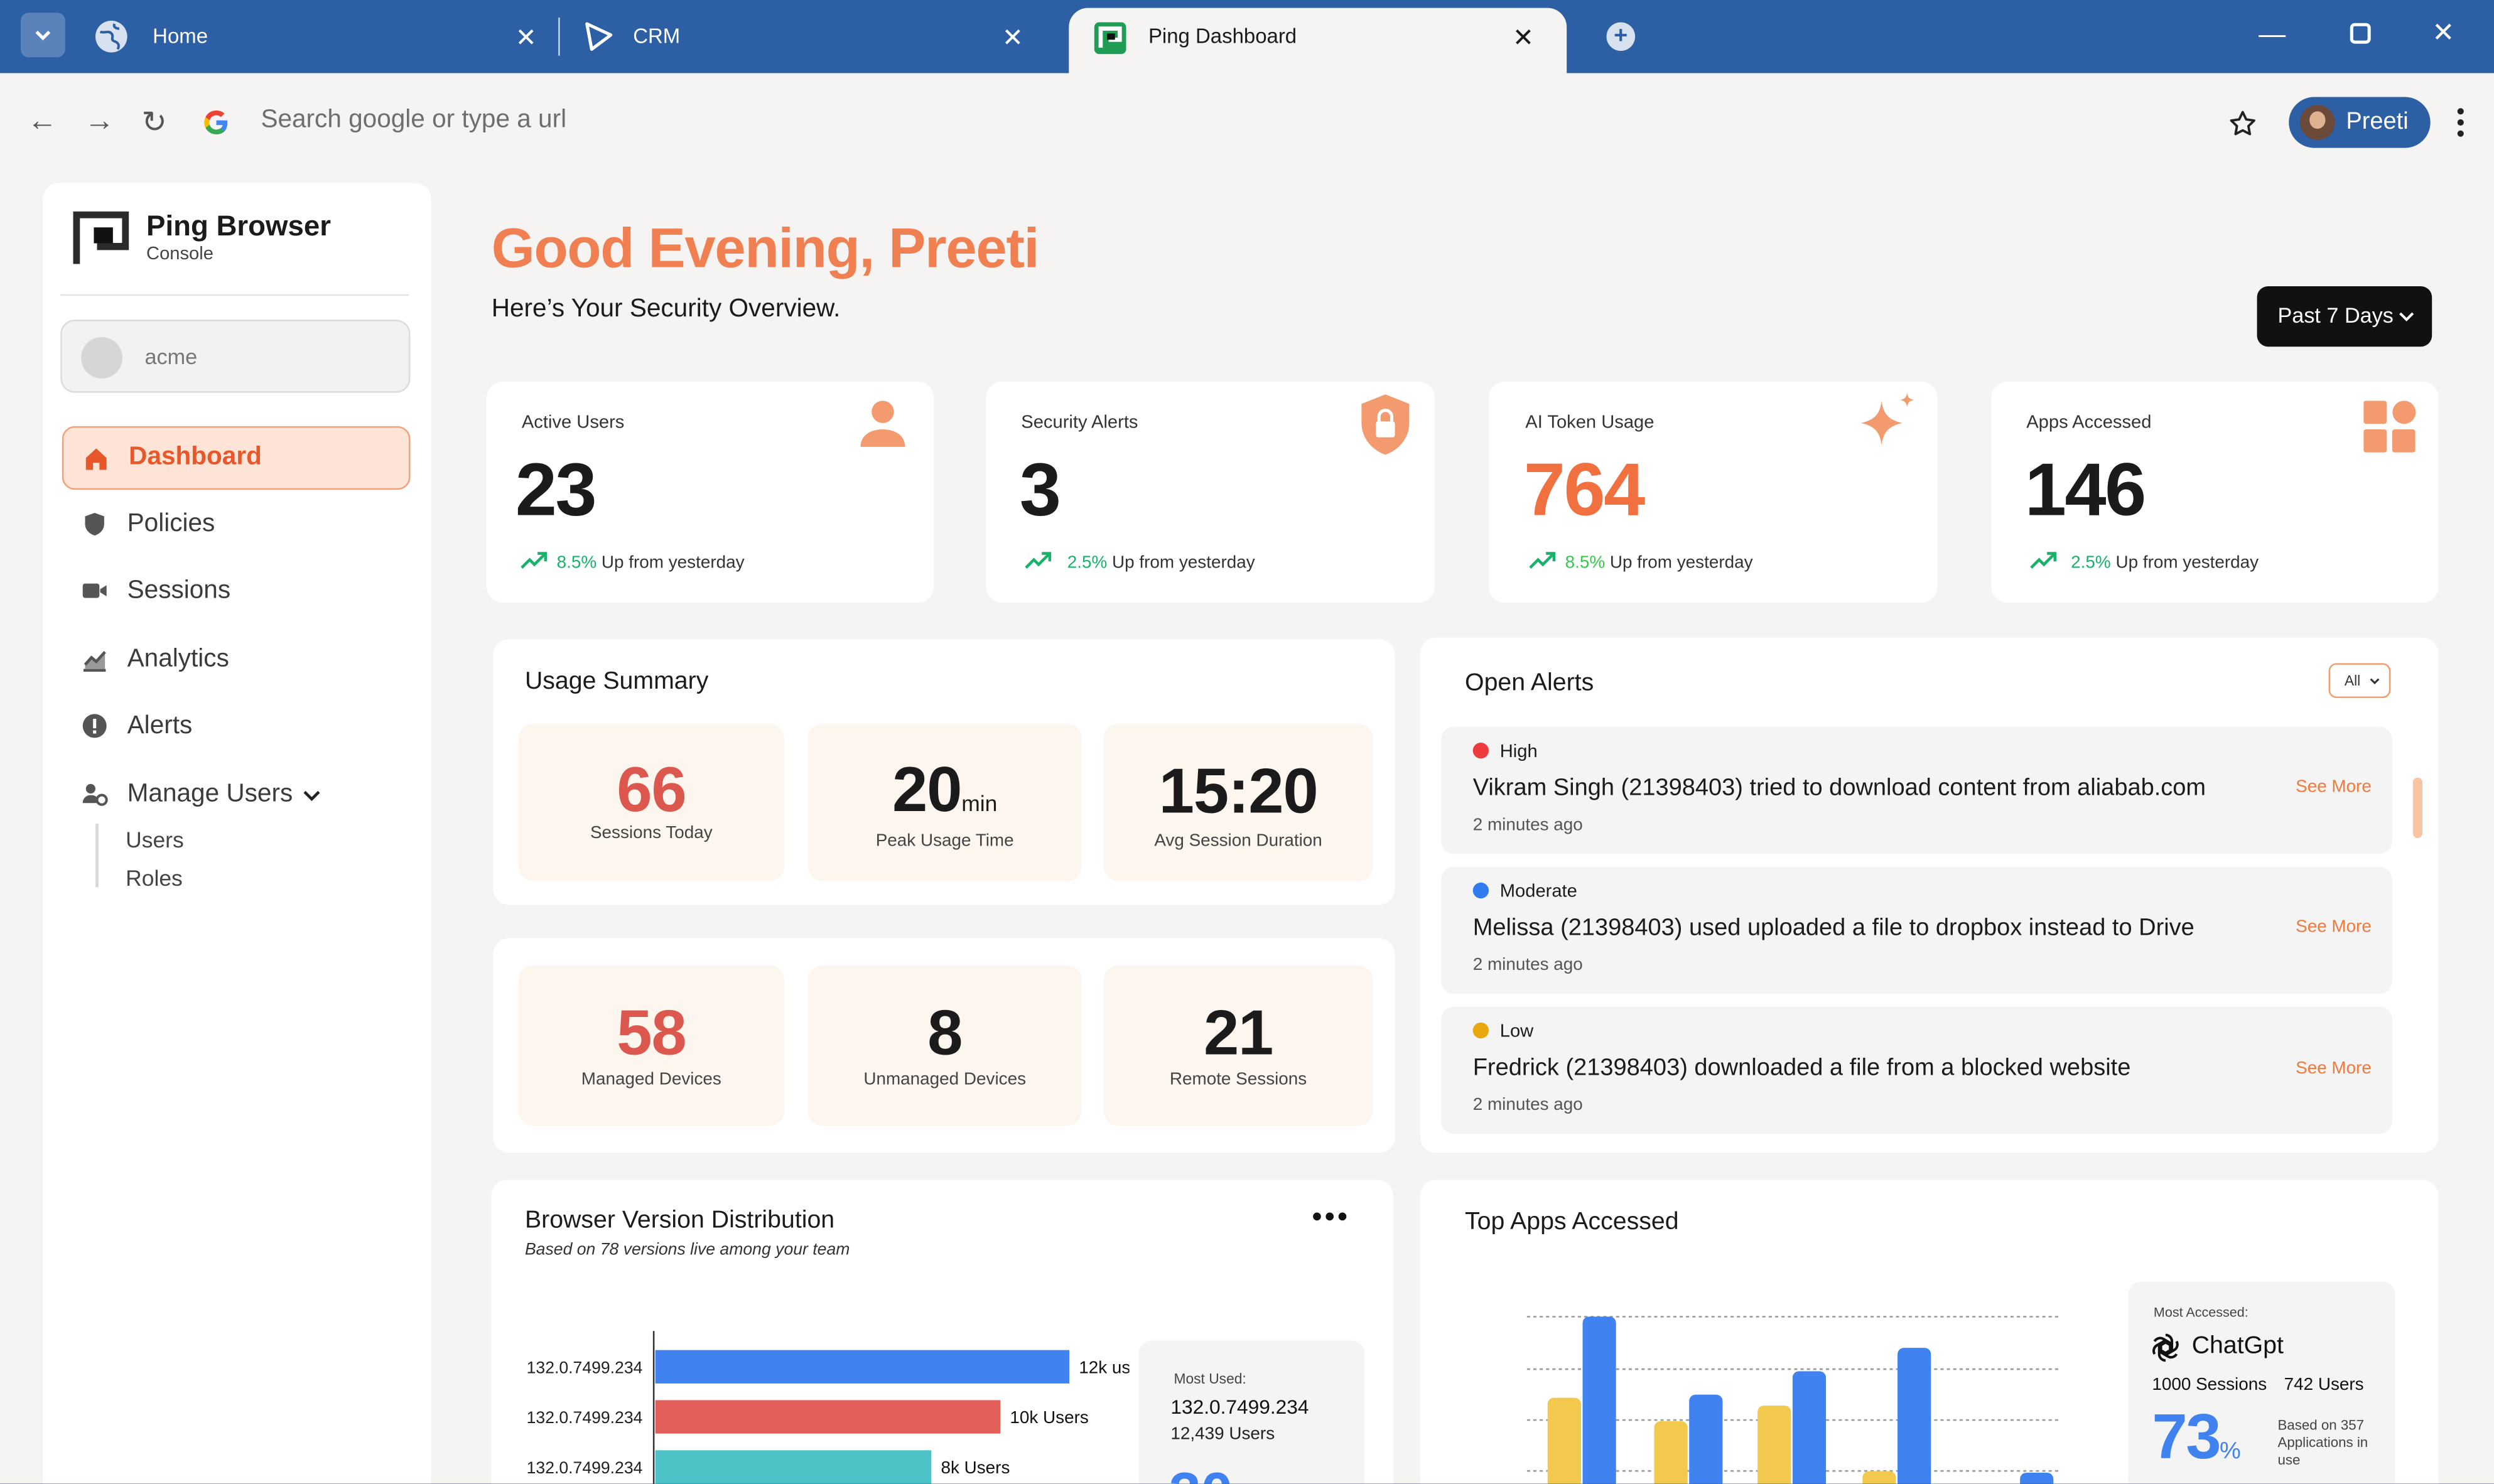  Describe the element at coordinates (576, 563) in the screenshot. I see `kpi-trend-pct: 8.5%` at that location.